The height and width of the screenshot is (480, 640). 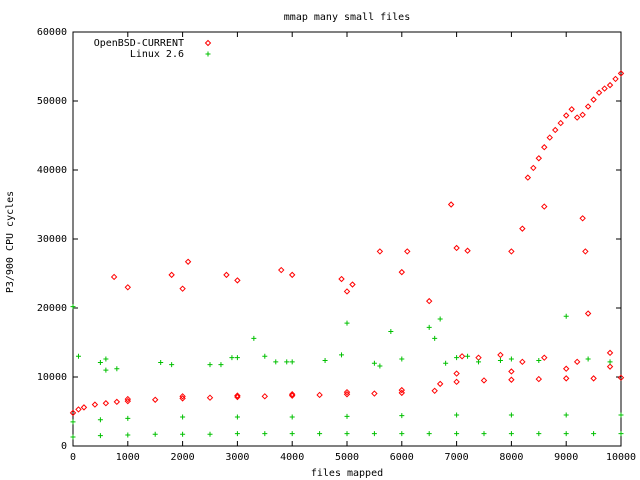 What do you see at coordinates (511, 457) in the screenshot?
I see `x-tick-label: 8000` at bounding box center [511, 457].